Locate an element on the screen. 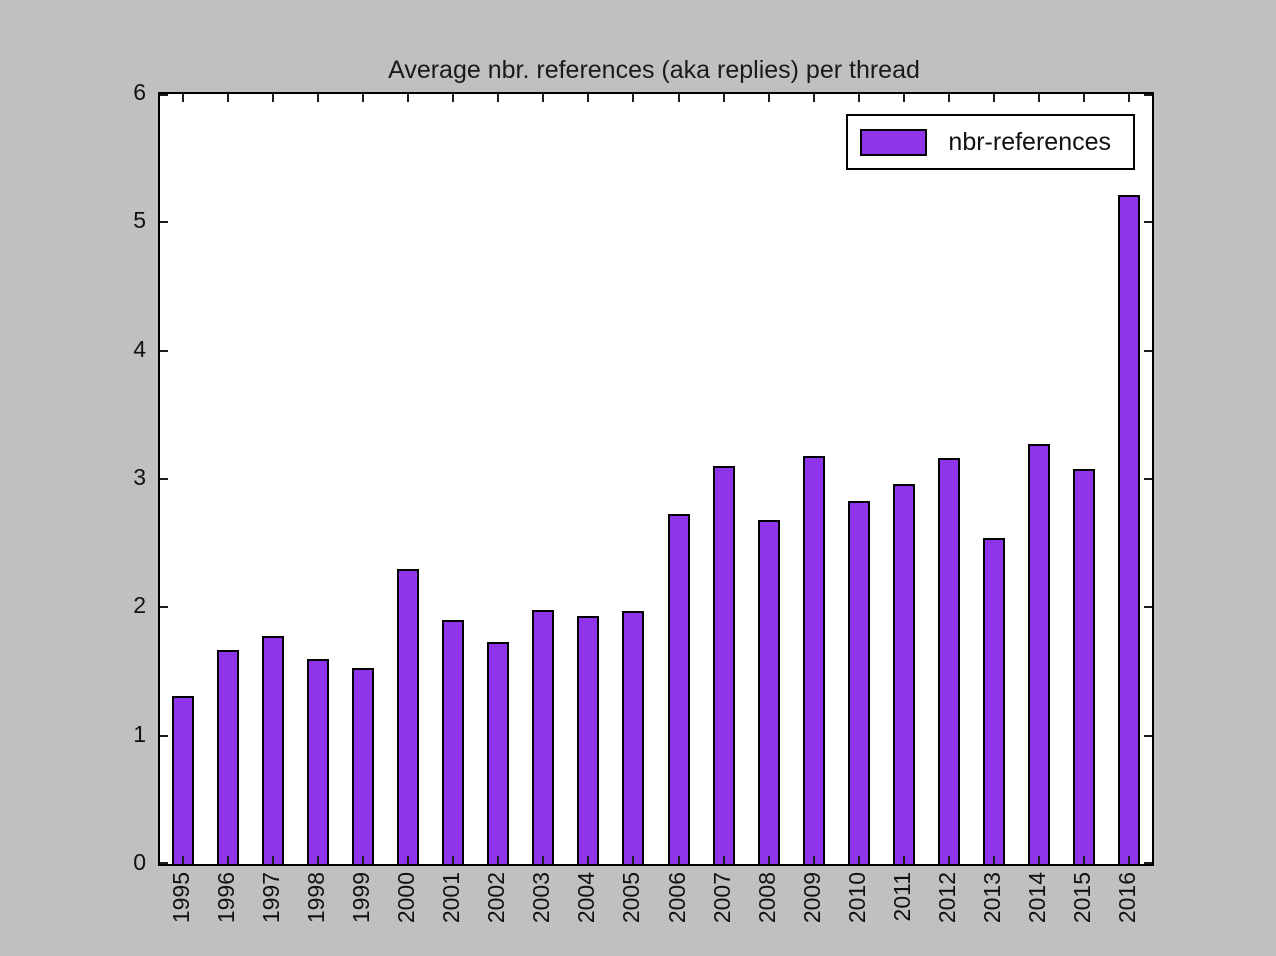  legend: nbr-references is located at coordinates (990, 142).